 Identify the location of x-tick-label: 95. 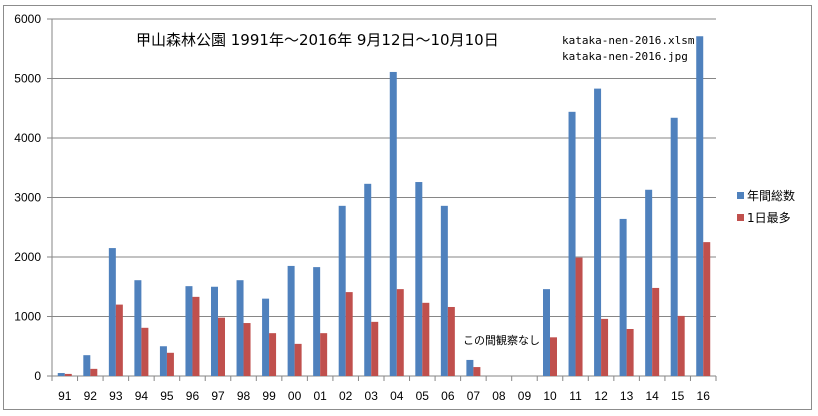
(167, 396).